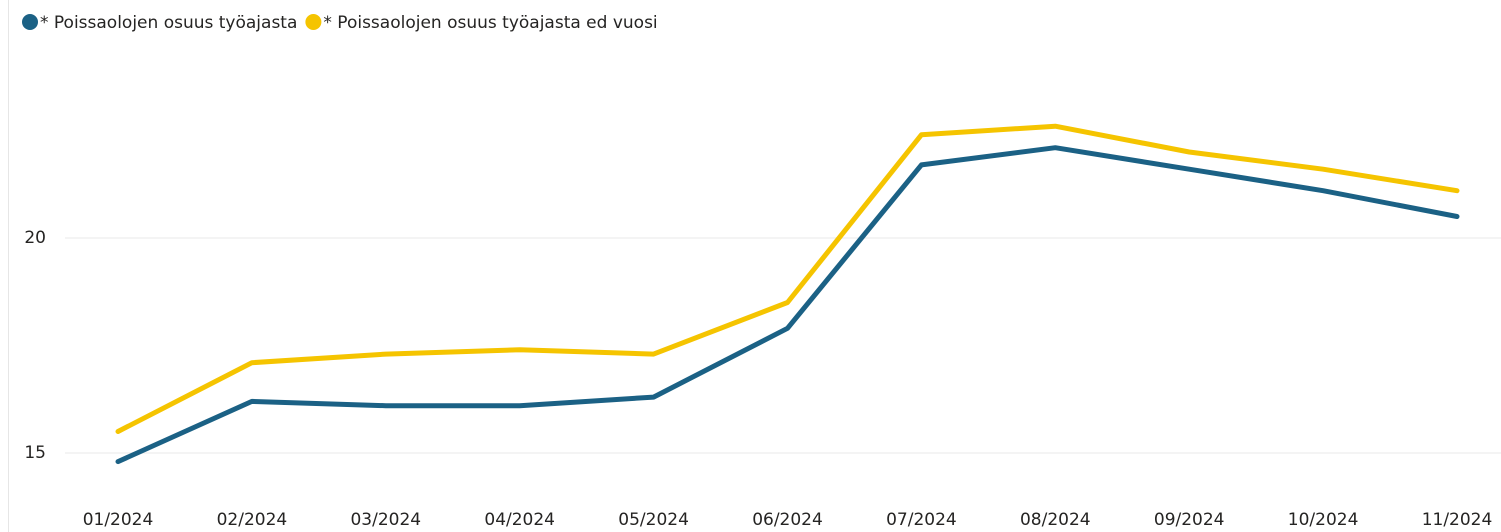 Image resolution: width=1501 pixels, height=532 pixels. What do you see at coordinates (168, 23) in the screenshot?
I see `legend-label: * Poissaolojen osuus työajasta` at bounding box center [168, 23].